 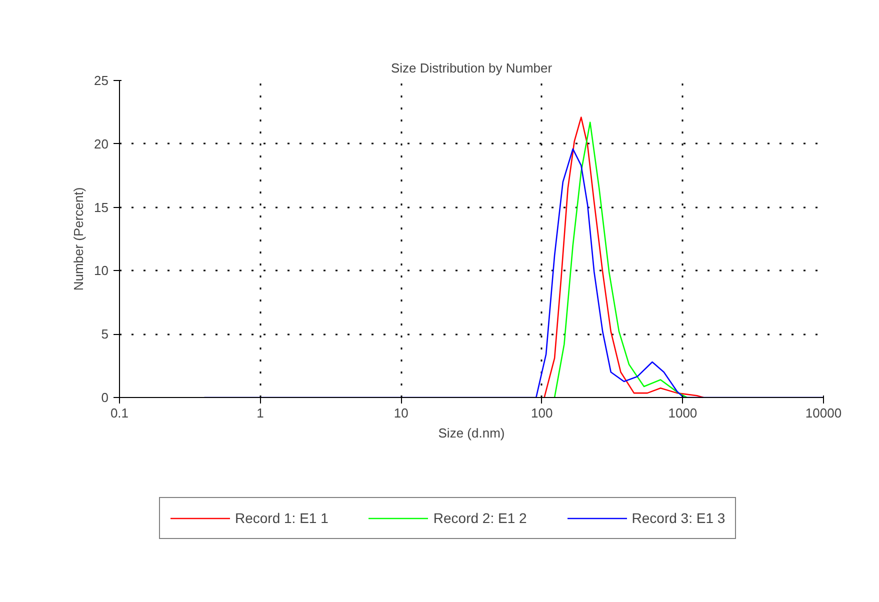 What do you see at coordinates (683, 413) in the screenshot?
I see `x-tick-label: 1000` at bounding box center [683, 413].